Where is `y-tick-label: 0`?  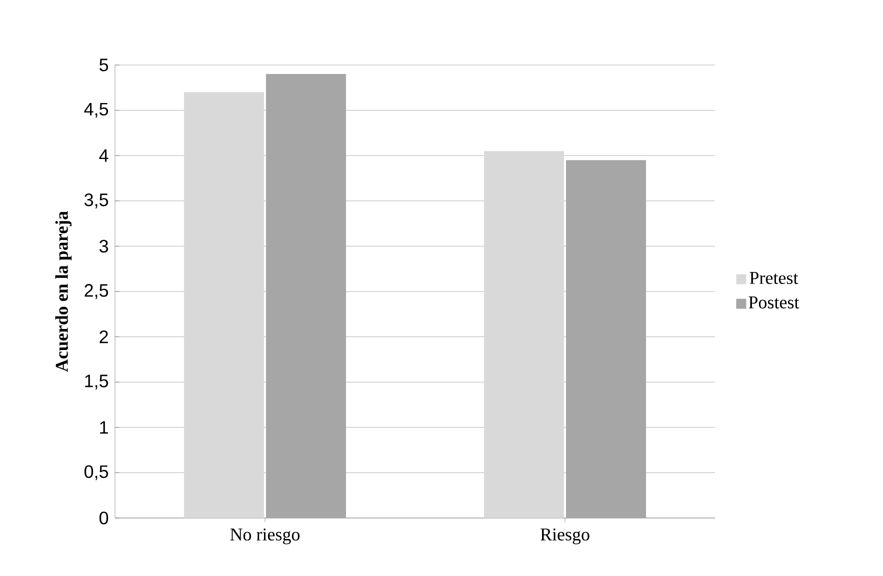
y-tick-label: 0 is located at coordinates (103, 518).